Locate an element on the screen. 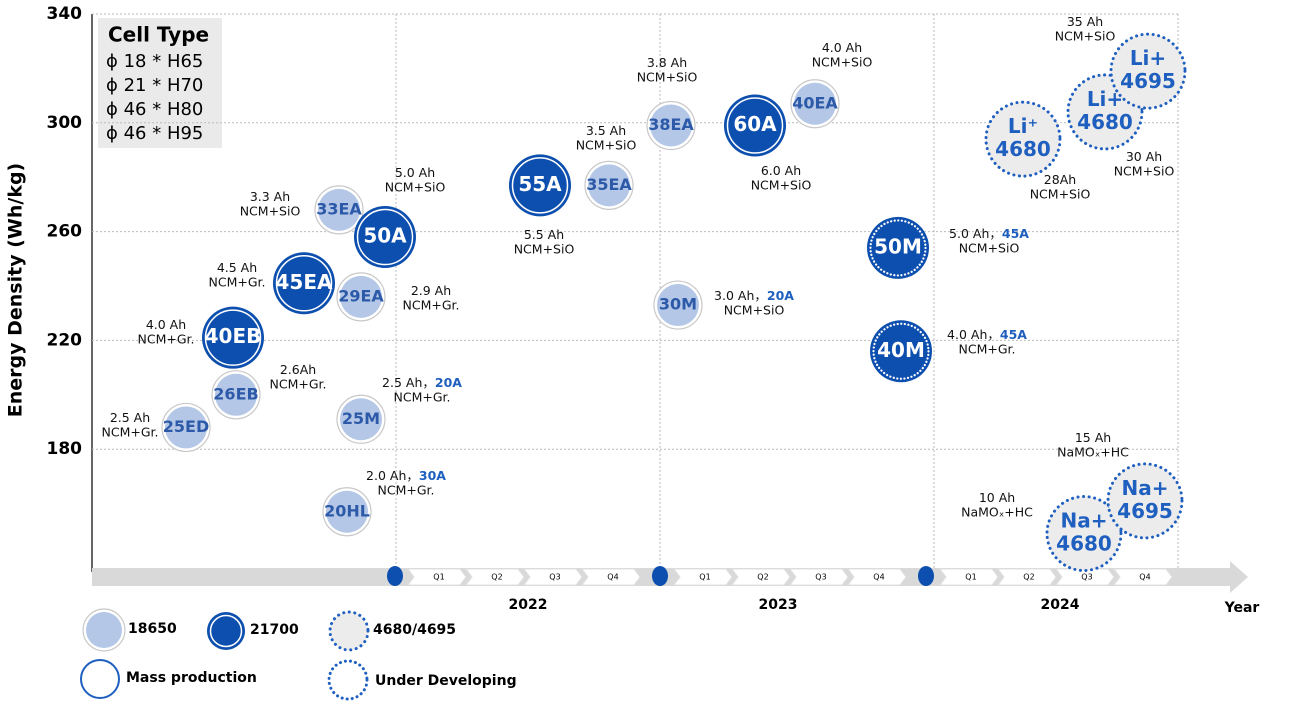 The width and height of the screenshot is (1298, 710). bubble-label: 25M is located at coordinates (361, 418).